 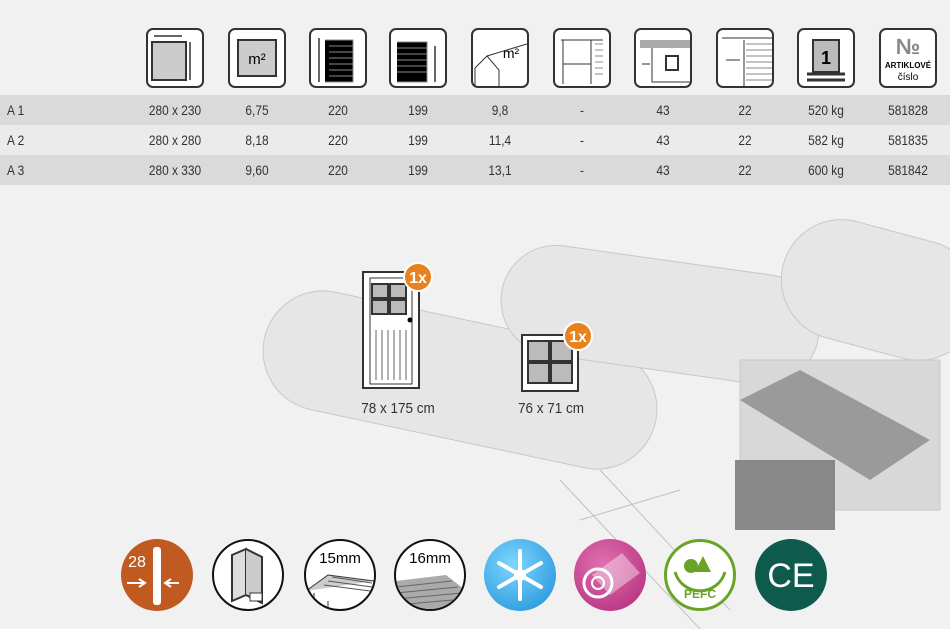 I want to click on roof-area-m2-icon: m², so click(x=500, y=58).